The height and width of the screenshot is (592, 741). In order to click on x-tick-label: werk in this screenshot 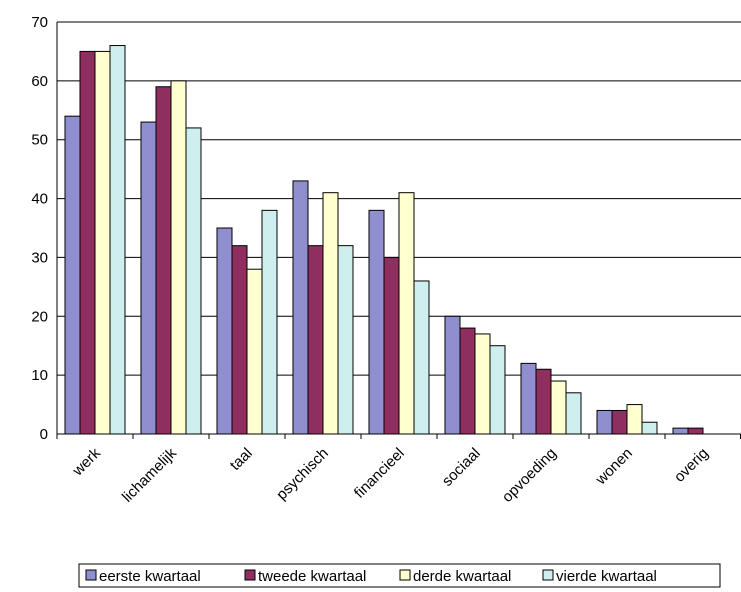, I will do `click(86, 461)`.